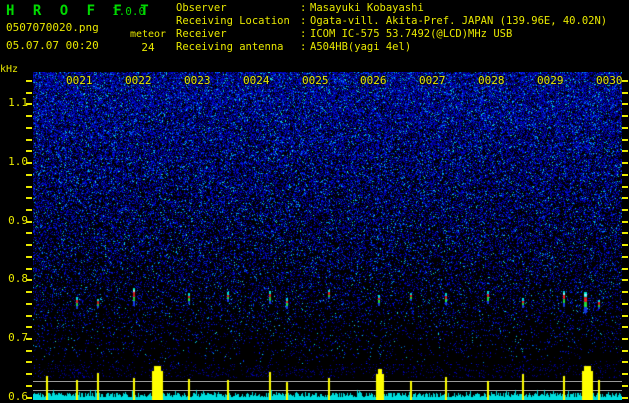 This screenshot has width=629, height=403. I want to click on x-axis-time-label: 0028, so click(491, 80).